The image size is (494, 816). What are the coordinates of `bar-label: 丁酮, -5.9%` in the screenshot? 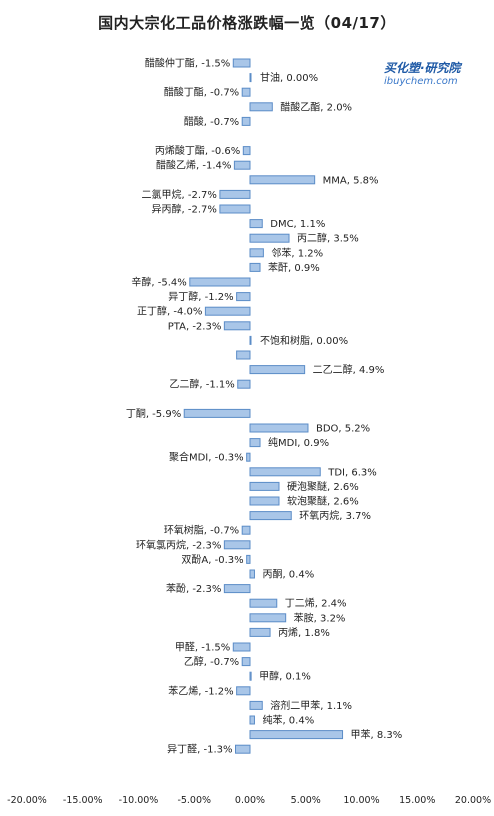 It's located at (153, 414).